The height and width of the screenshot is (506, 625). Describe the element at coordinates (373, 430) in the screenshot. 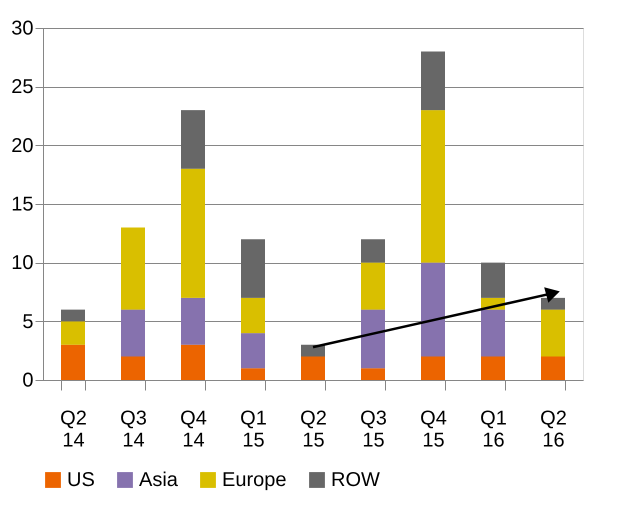

I see `x-tick-label: Q3 15` at that location.